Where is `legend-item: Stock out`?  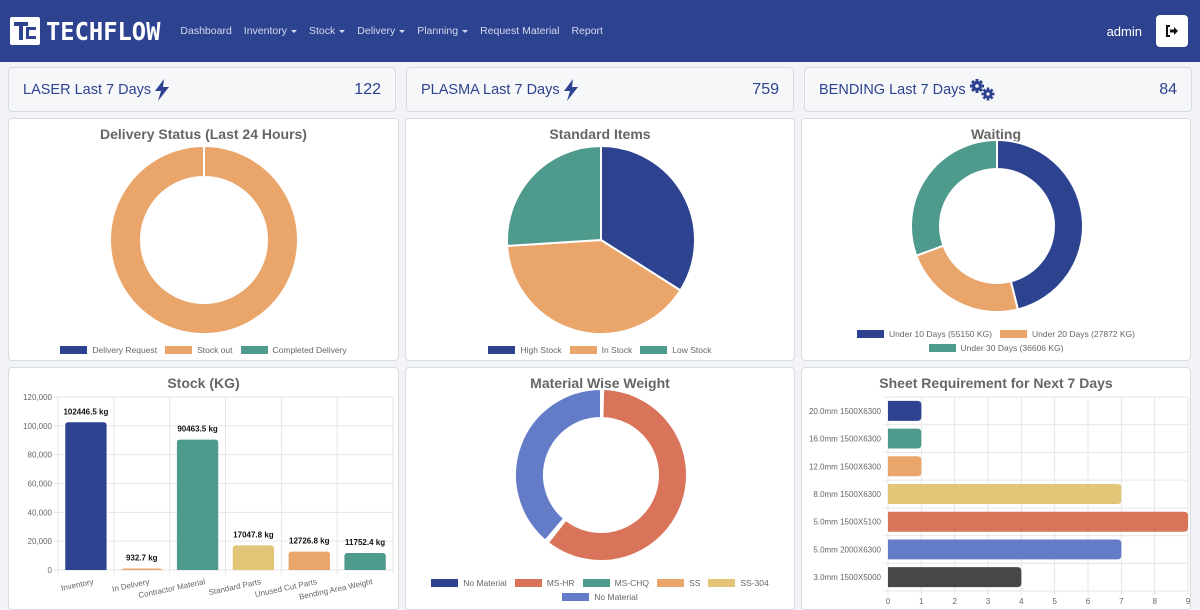
legend-item: Stock out is located at coordinates (199, 350).